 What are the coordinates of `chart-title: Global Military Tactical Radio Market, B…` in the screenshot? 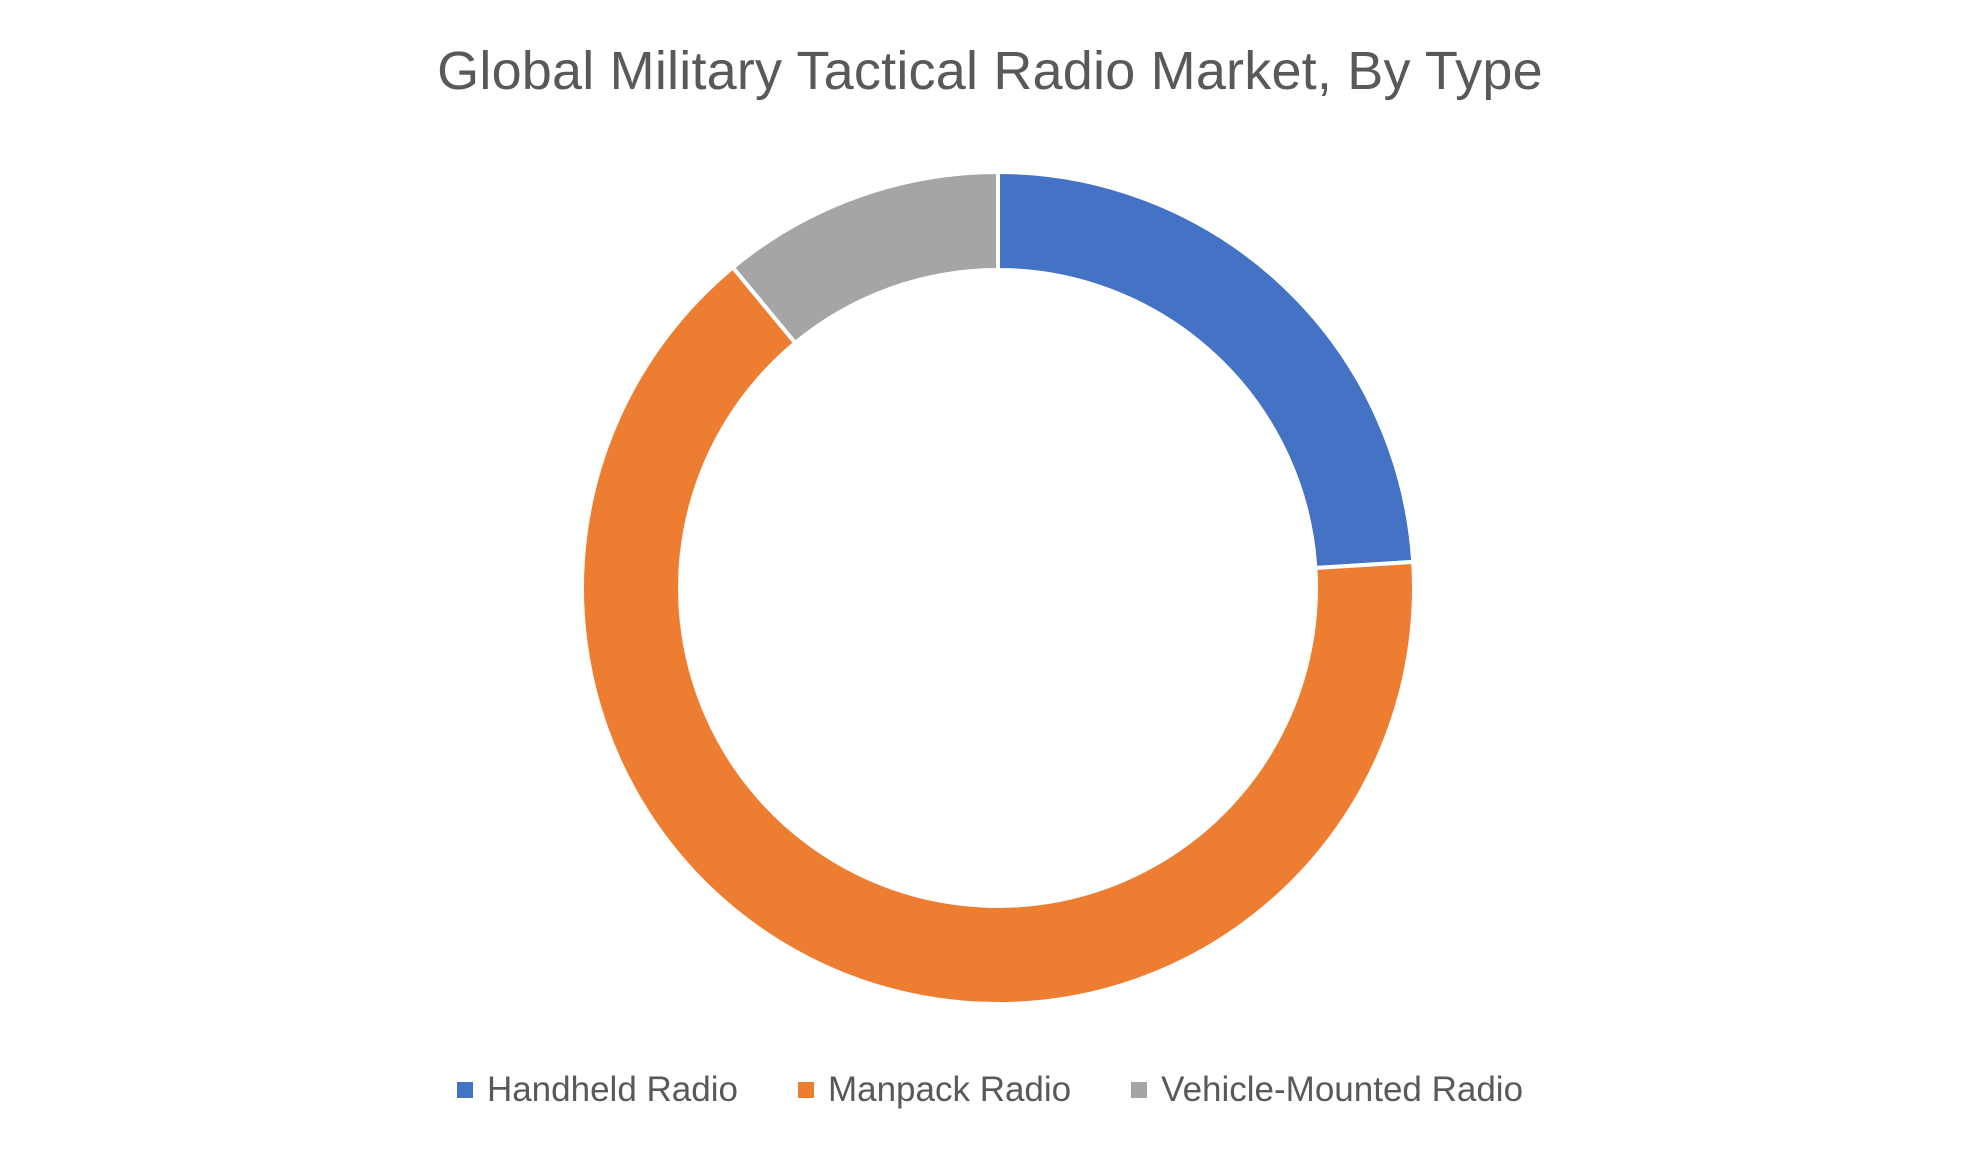 It's located at (990, 71).